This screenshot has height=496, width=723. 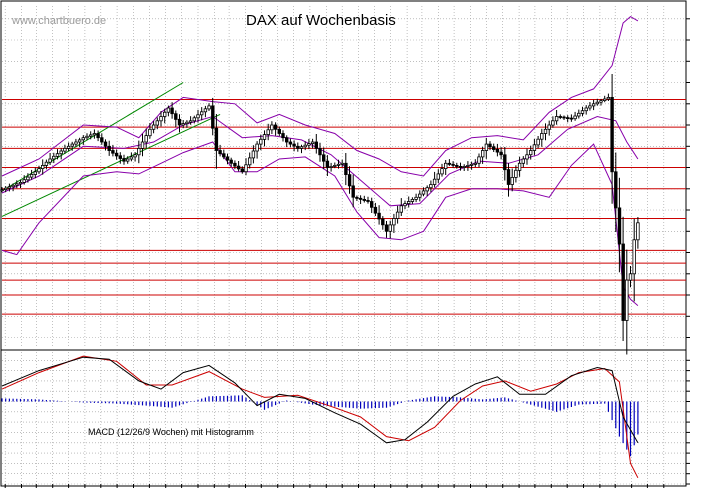 What do you see at coordinates (171, 432) in the screenshot?
I see `macd-label: MACD (12/26/9 Wochen) mit Histogramm` at bounding box center [171, 432].